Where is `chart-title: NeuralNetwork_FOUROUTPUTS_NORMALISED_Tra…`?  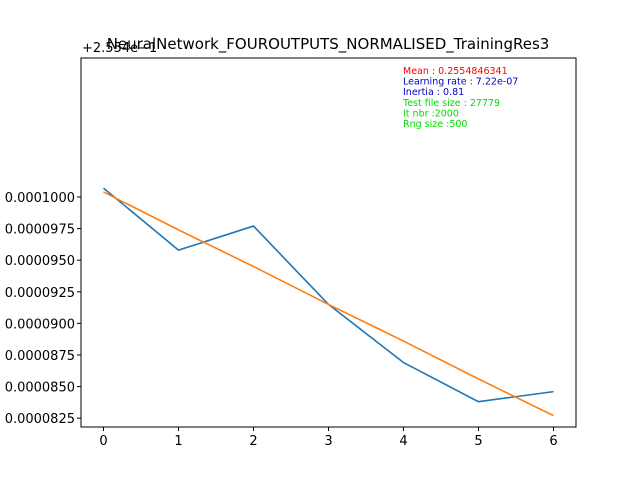 chart-title: NeuralNetwork_FOUROUTPUTS_NORMALISED_Tra… is located at coordinates (328, 44).